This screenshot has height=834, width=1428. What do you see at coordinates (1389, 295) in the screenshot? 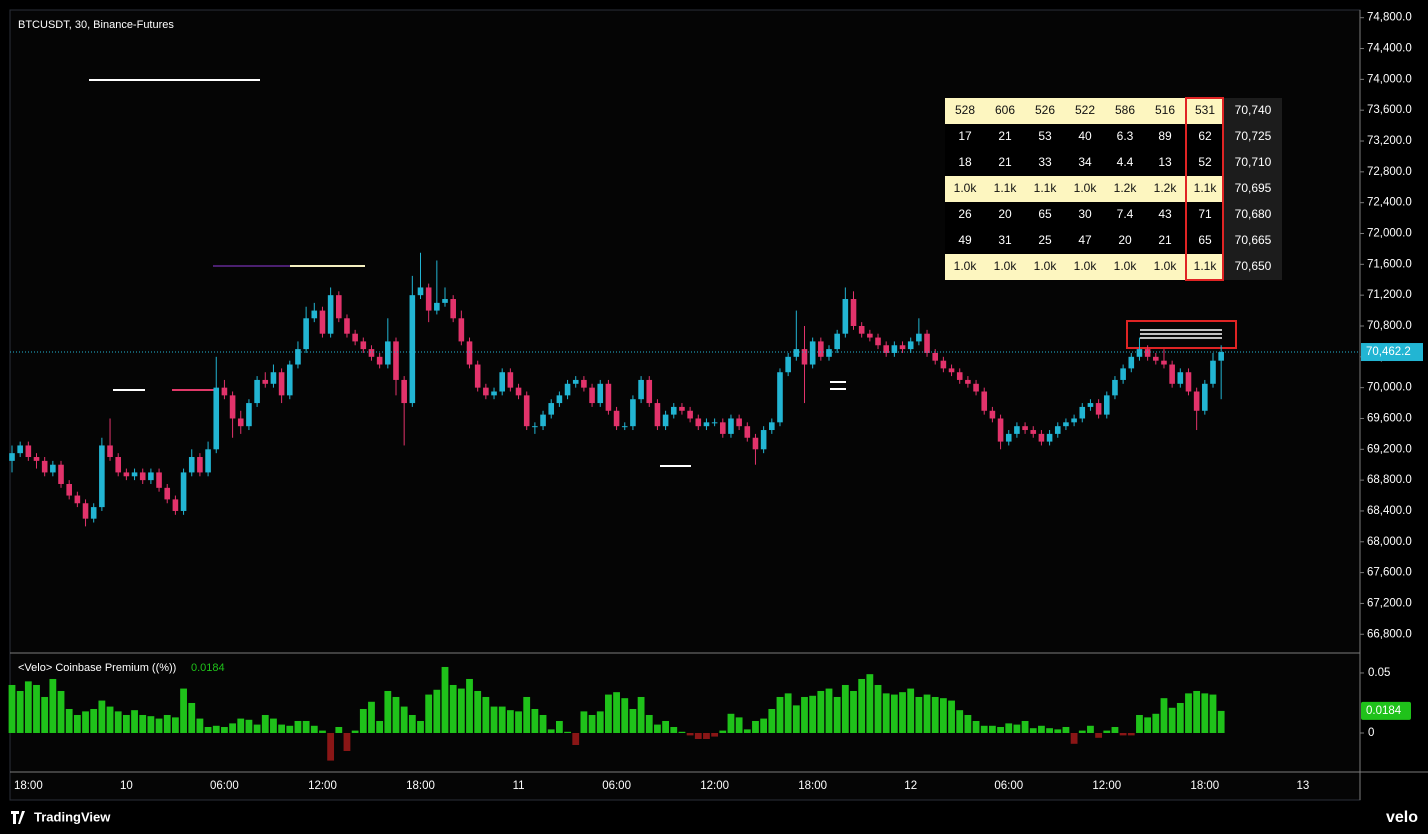
I see `y-tick-label: 71,200.0` at bounding box center [1389, 295].